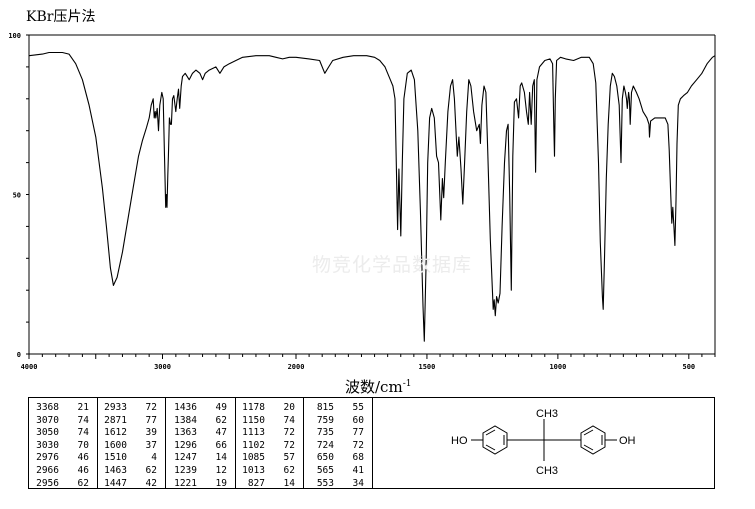 This screenshot has height=509, width=755. I want to click on peak-table-row: 3030 70, so click(63, 446).